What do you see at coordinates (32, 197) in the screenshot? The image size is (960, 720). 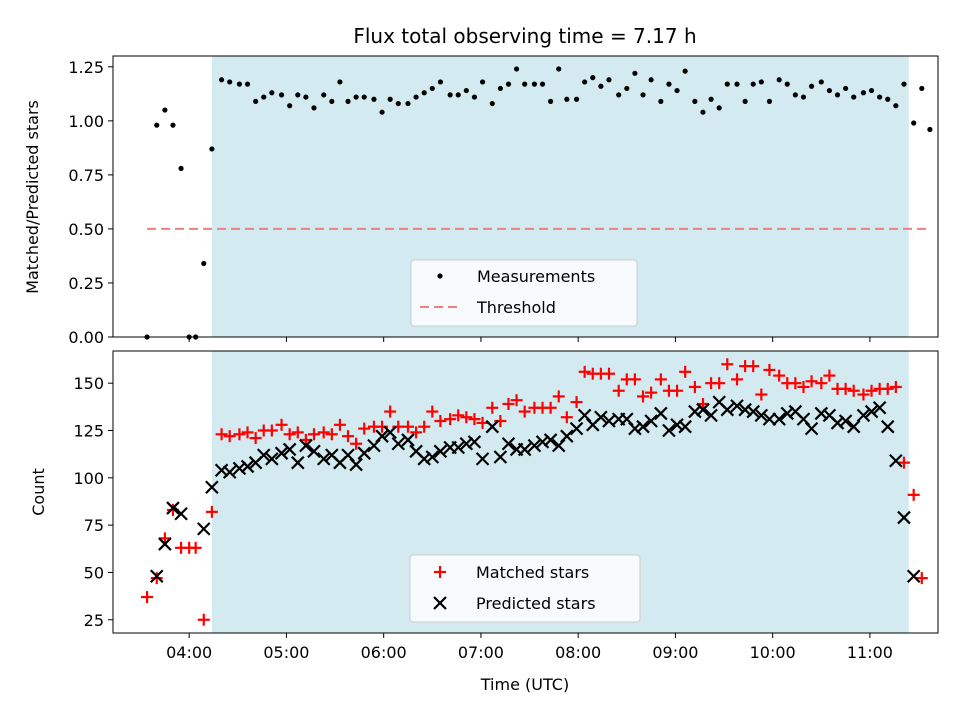 I see `top-y-axis-label: Matched/Predicted stars` at bounding box center [32, 197].